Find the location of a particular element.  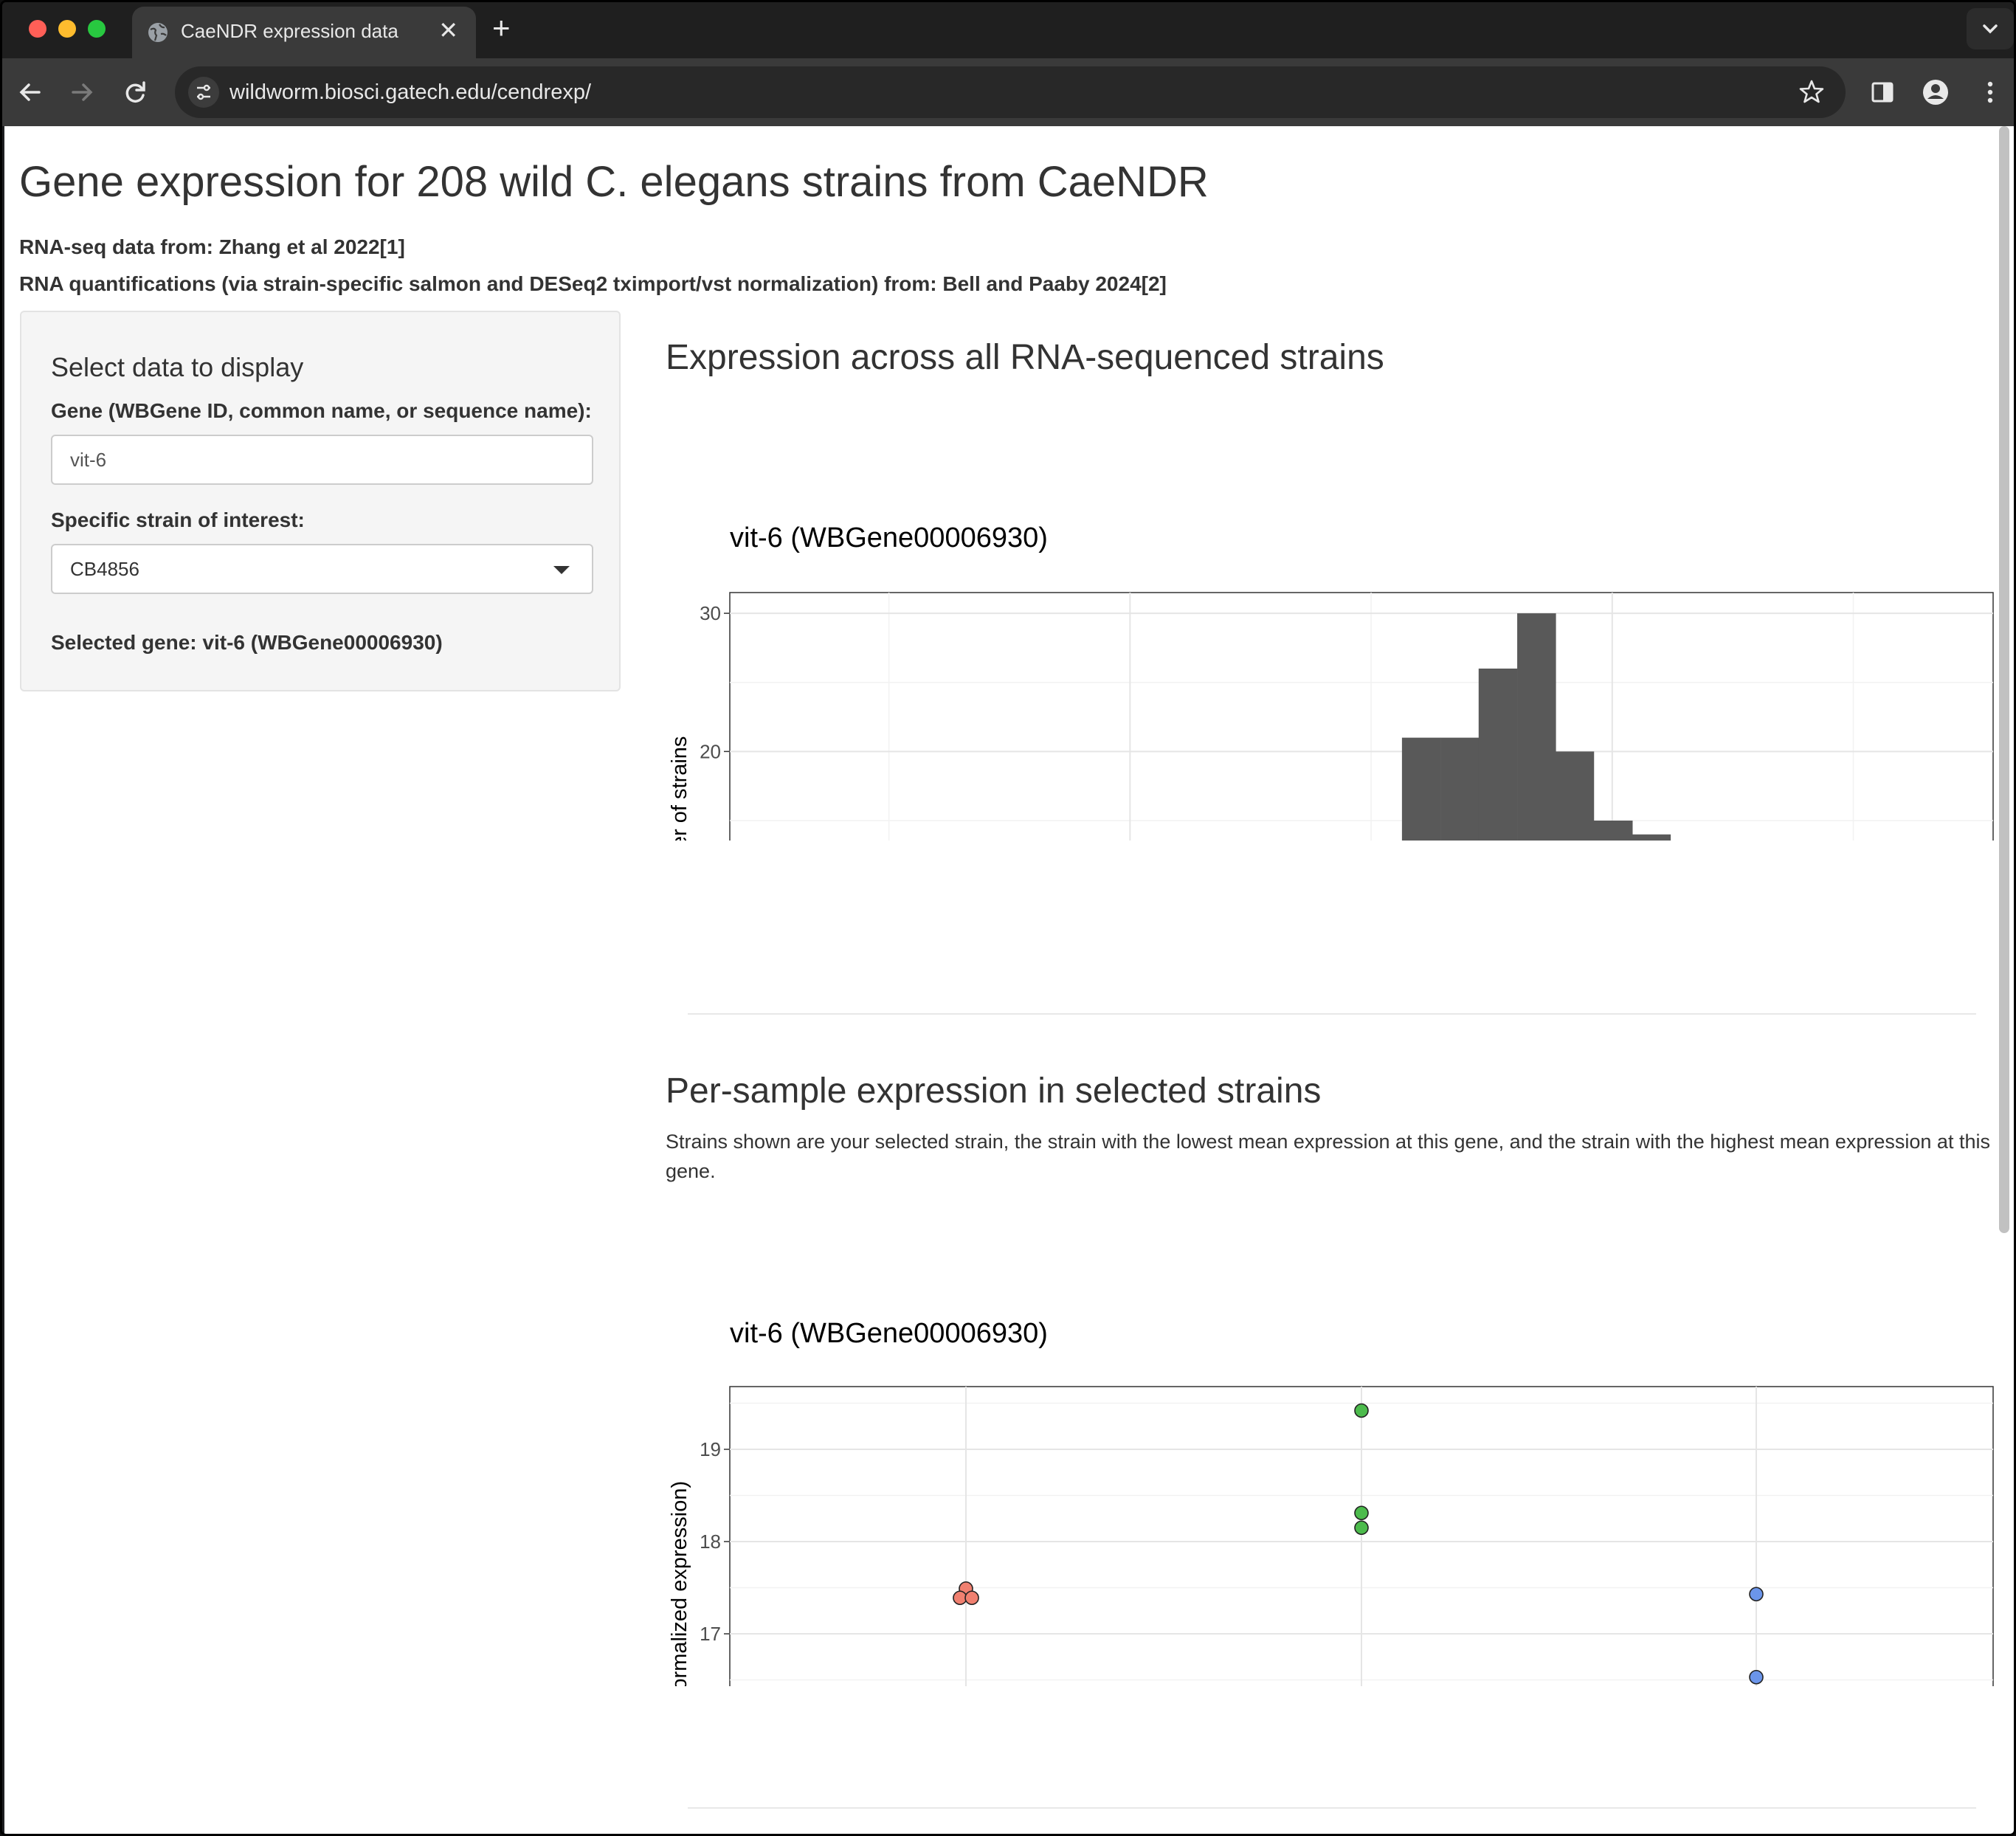

url-text: wildworm.biosci.gatech.edu/cendrexp/ is located at coordinates (411, 92).